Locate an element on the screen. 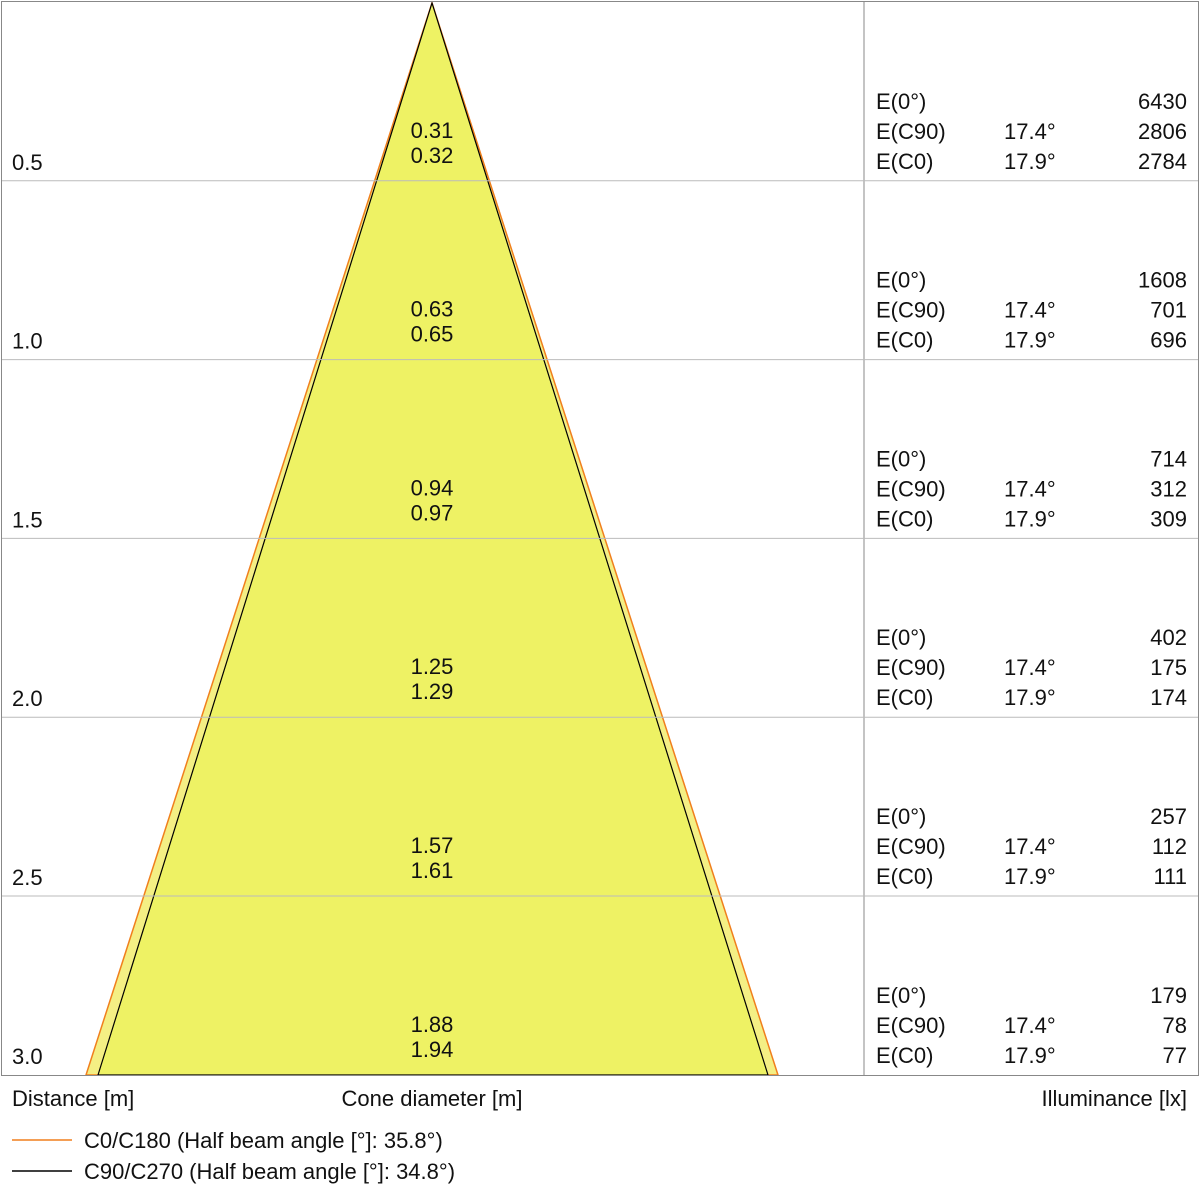 This screenshot has width=1200, height=1194. diameter-c0: 0.65 is located at coordinates (432, 334).